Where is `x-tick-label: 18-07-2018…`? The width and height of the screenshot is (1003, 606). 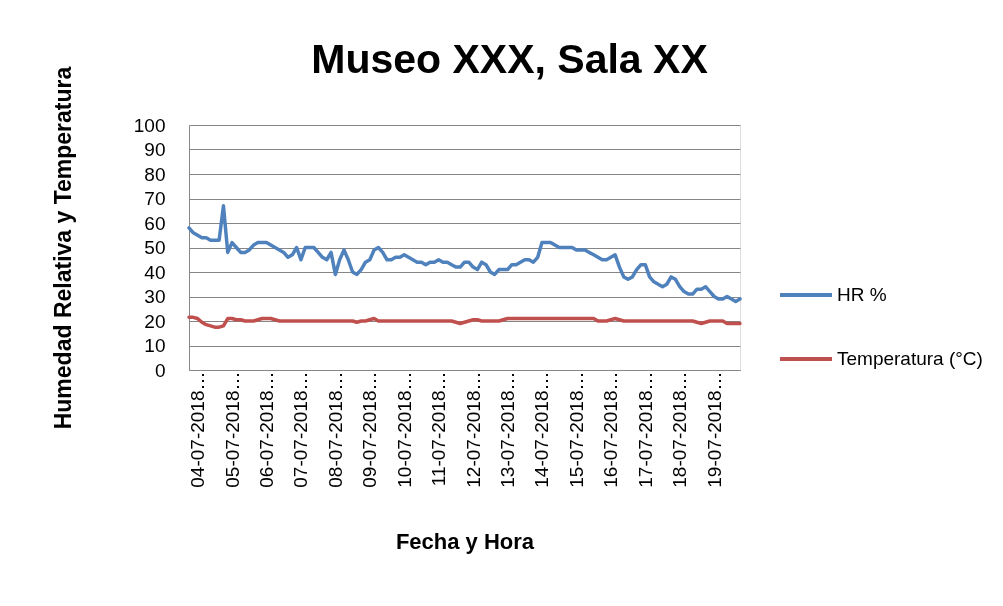
x-tick-label: 18-07-2018… is located at coordinates (680, 429).